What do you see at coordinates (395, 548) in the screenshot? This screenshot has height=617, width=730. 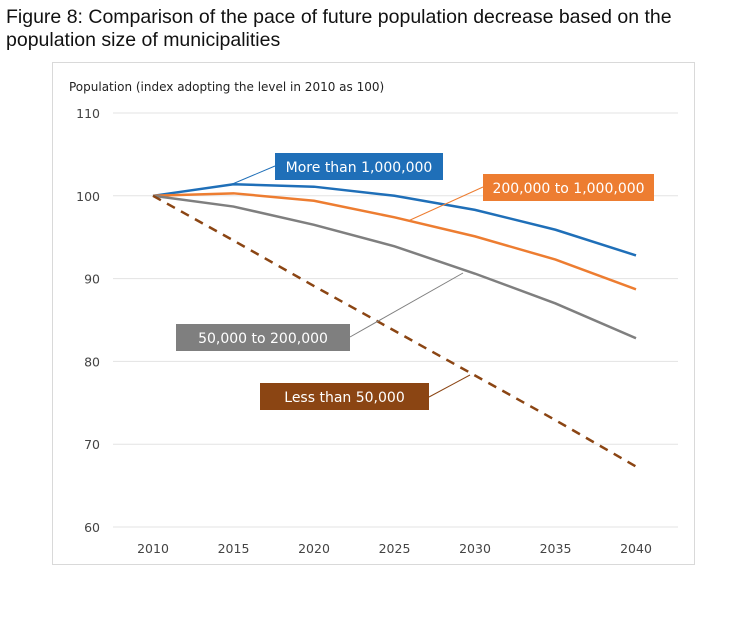 I see `x-tick-label: 2025` at bounding box center [395, 548].